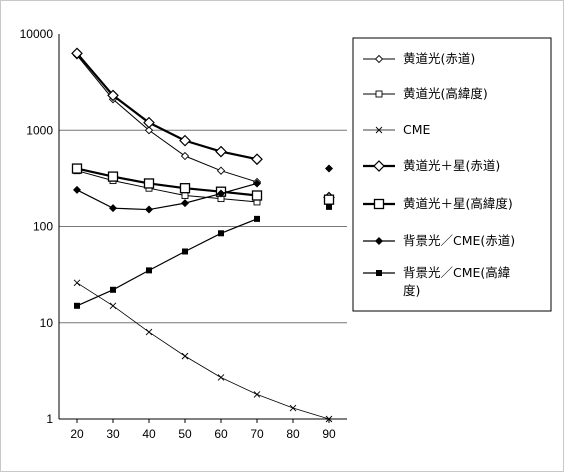 The width and height of the screenshot is (564, 473). I want to click on x-tick-label: 20, so click(77, 434).